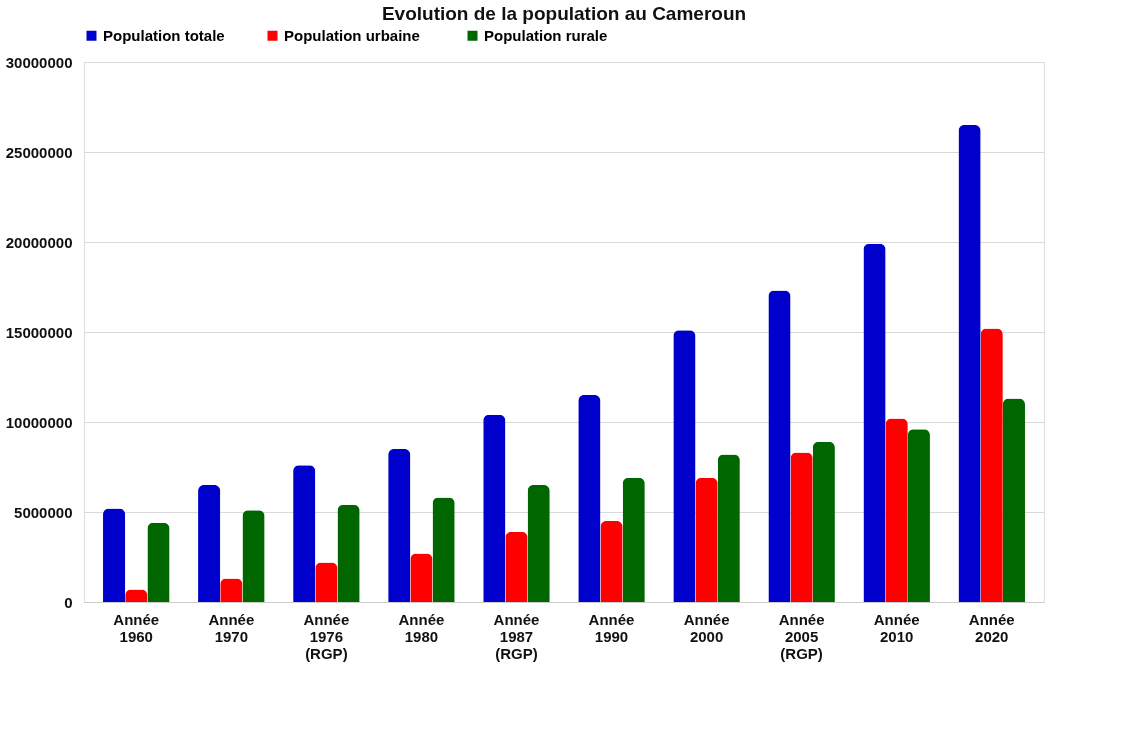  What do you see at coordinates (326, 636) in the screenshot?
I see `x-tick-label: Année 1976 (RGP)` at bounding box center [326, 636].